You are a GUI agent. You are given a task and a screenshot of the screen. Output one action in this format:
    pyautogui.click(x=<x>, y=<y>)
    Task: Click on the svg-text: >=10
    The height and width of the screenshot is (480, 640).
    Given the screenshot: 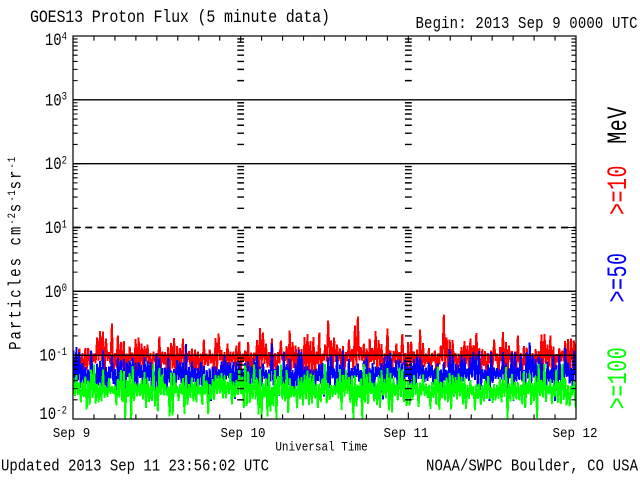 What is the action you would take?
    pyautogui.click(x=619, y=190)
    